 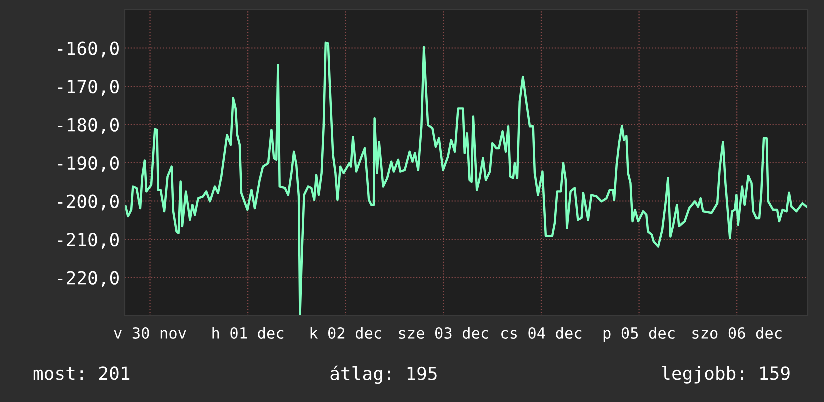 I want to click on y-tick-label: -200,0, so click(x=88, y=202).